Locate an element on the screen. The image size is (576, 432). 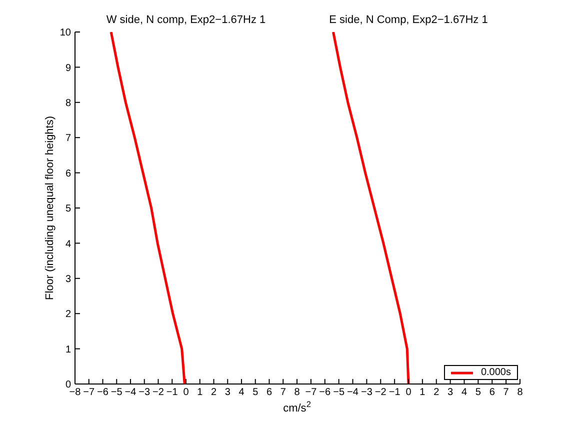
y-tick-label: 9 is located at coordinates (68, 68).